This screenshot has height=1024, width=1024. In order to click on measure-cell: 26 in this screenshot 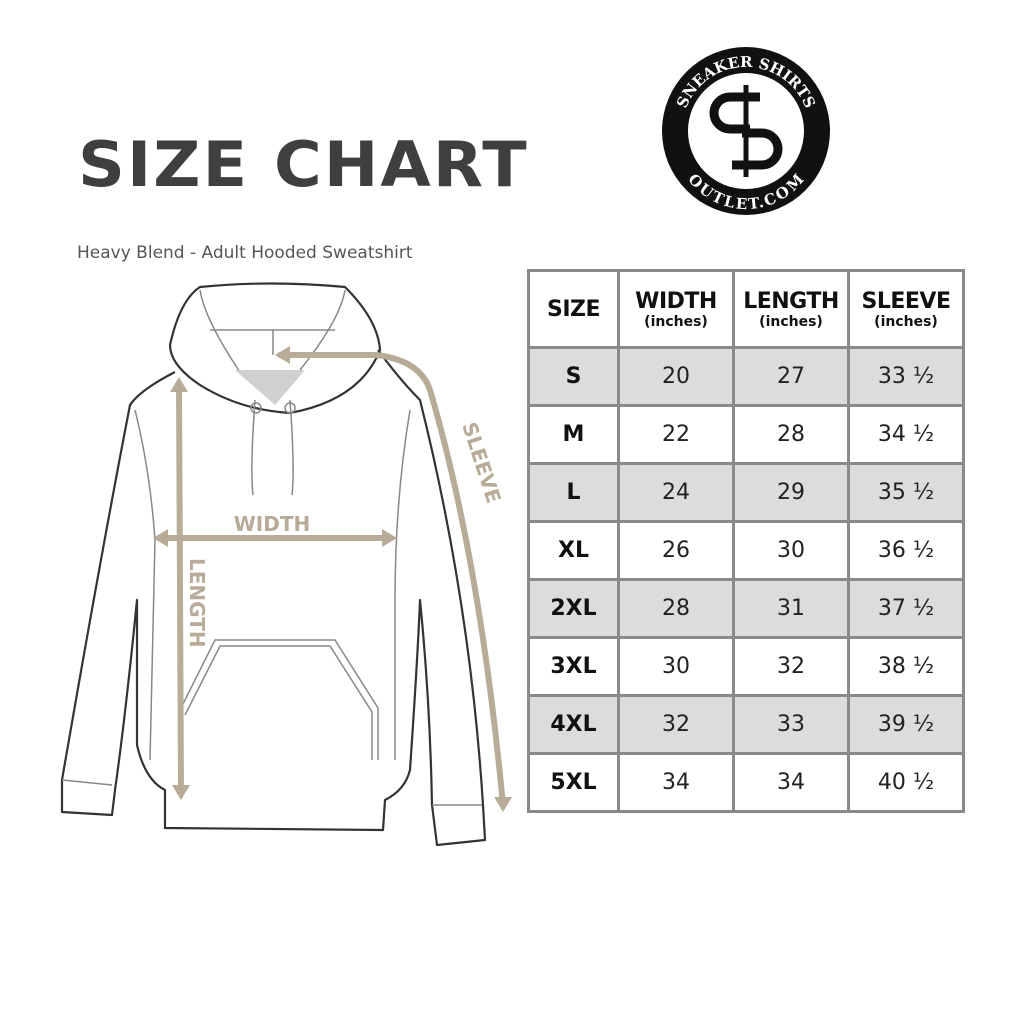, I will do `click(676, 550)`.